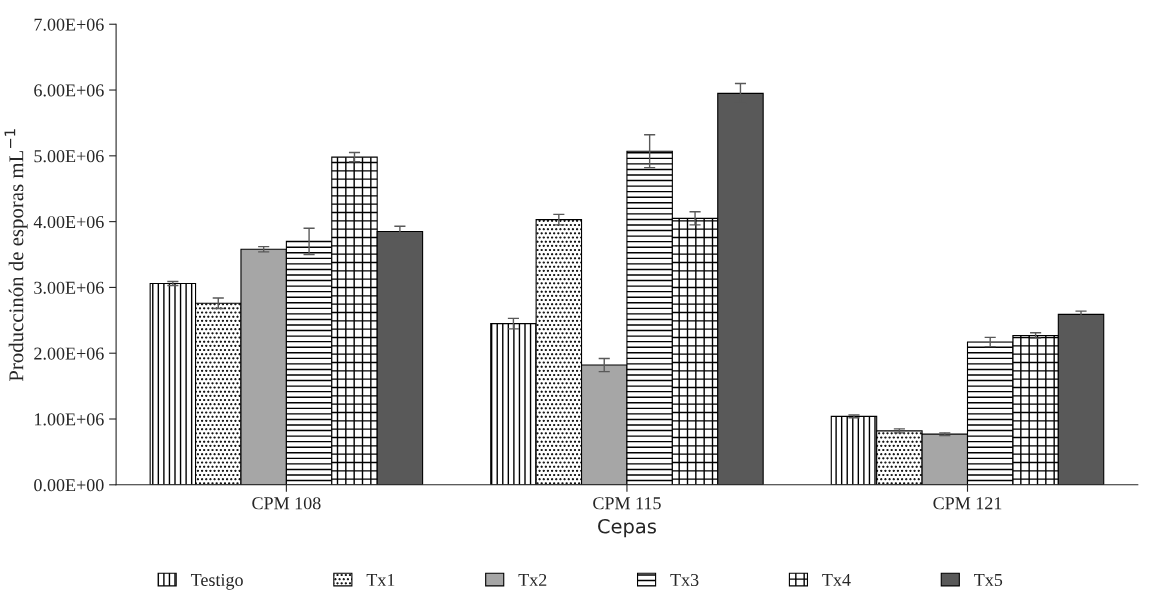  Describe the element at coordinates (69, 90) in the screenshot. I see `y-tick-label: 6.00E+06` at that location.